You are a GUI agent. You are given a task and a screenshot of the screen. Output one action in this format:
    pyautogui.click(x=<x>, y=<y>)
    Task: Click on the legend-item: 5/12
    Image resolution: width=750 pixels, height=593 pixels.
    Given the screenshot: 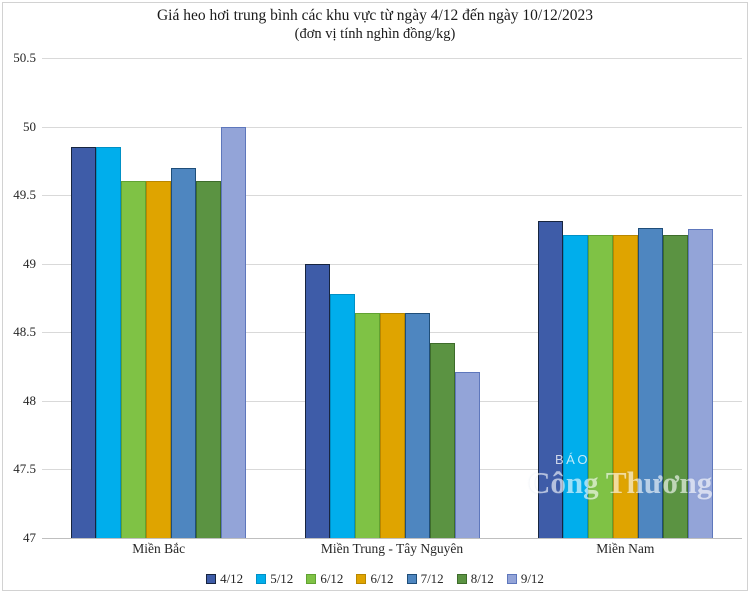 What is the action you would take?
    pyautogui.click(x=274, y=579)
    